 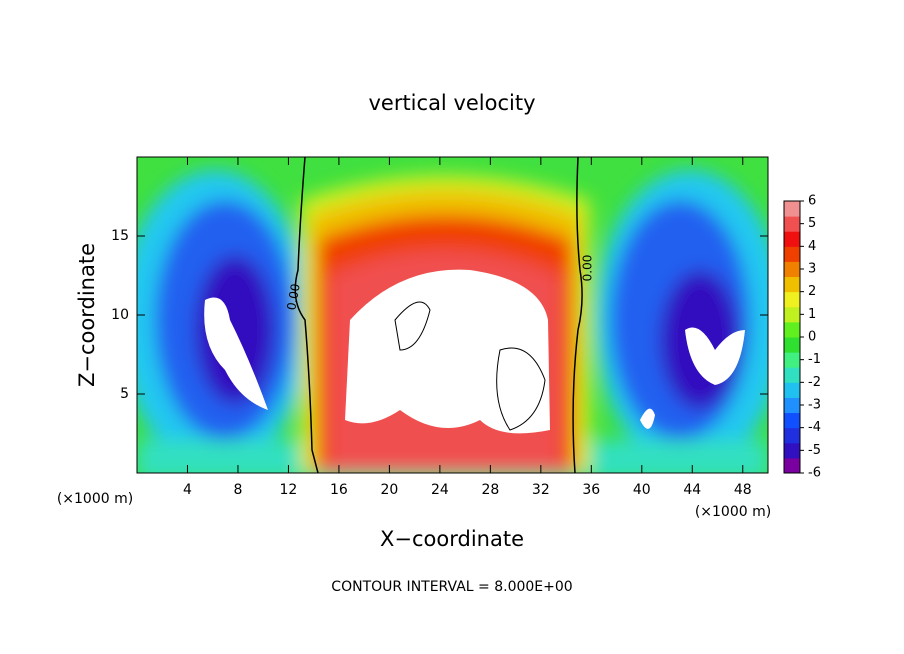 What do you see at coordinates (814, 405) in the screenshot?
I see `colorbar-label: -3` at bounding box center [814, 405].